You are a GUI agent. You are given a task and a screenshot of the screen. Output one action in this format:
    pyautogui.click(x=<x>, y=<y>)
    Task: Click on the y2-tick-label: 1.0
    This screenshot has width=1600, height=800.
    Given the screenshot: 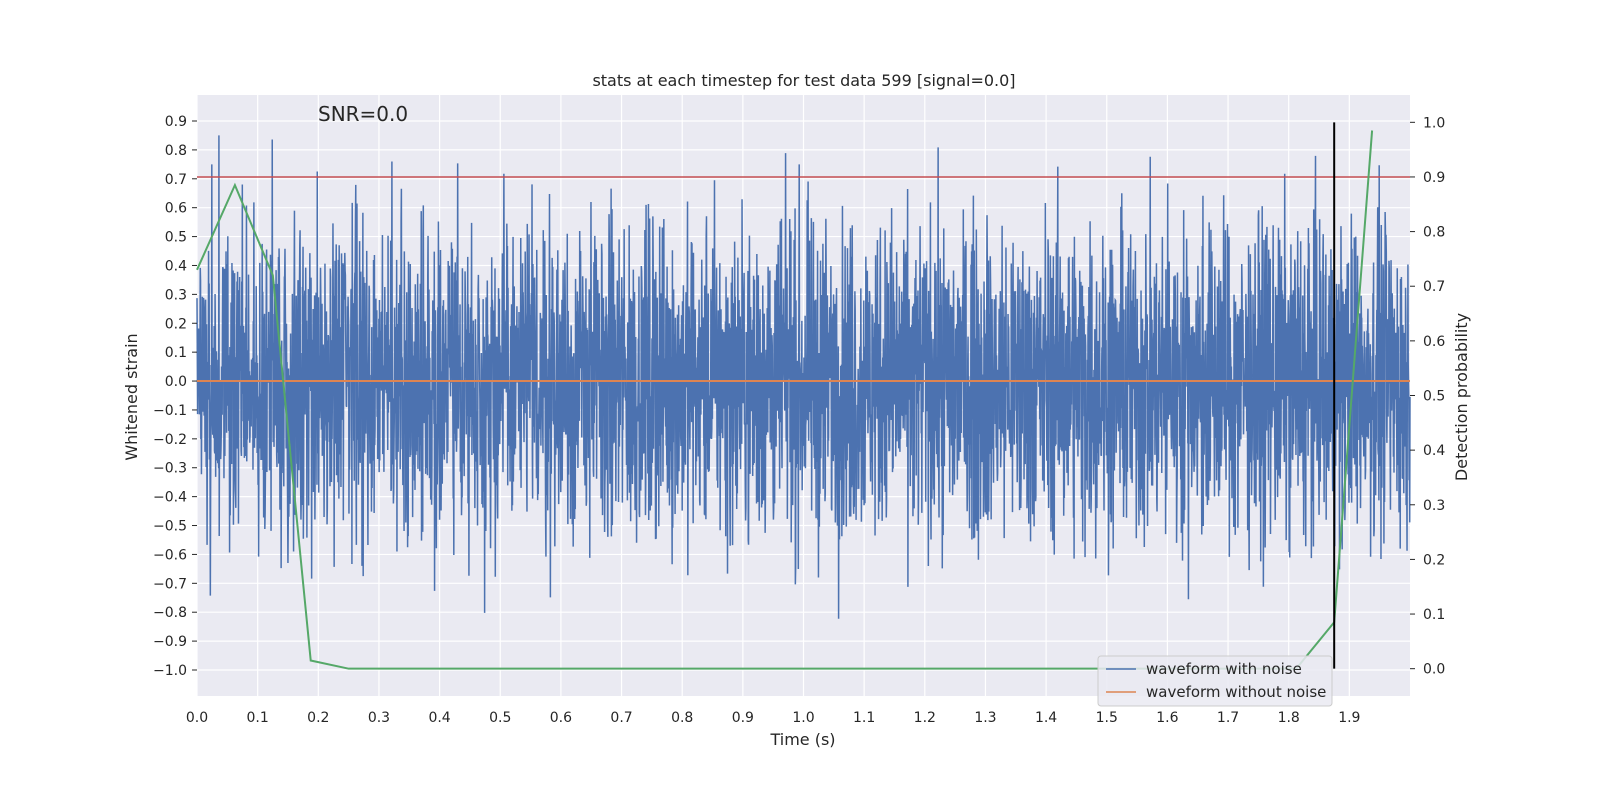 What is the action you would take?
    pyautogui.click(x=1434, y=123)
    